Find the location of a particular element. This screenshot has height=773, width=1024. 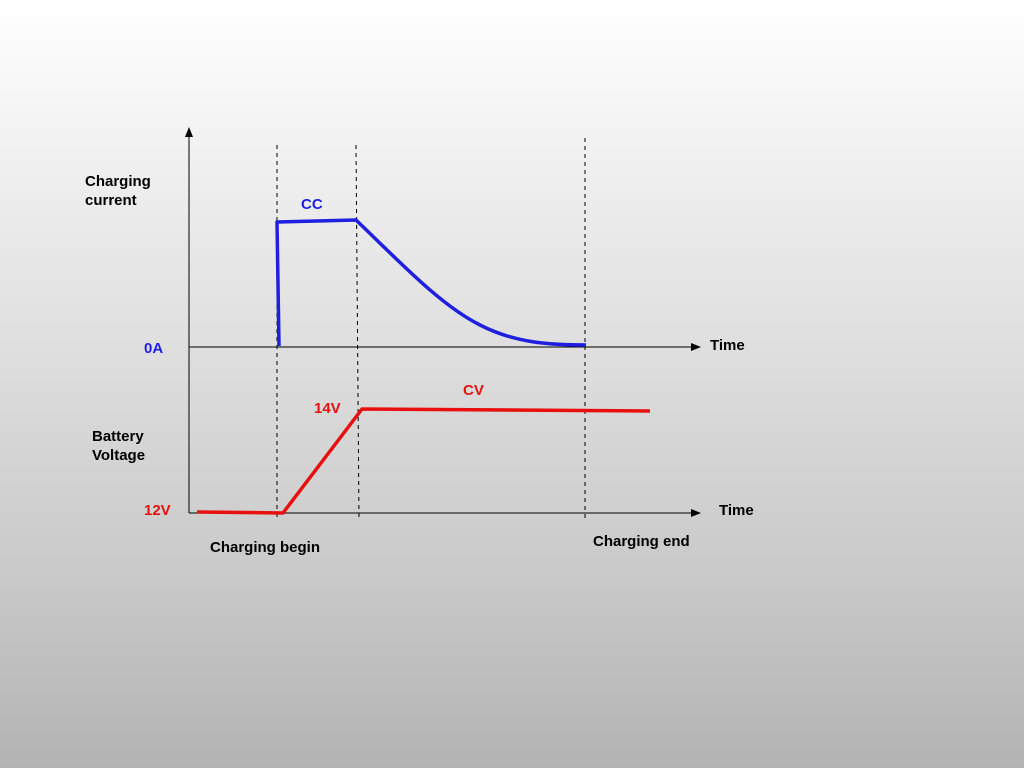

cc-label: CC is located at coordinates (312, 204).